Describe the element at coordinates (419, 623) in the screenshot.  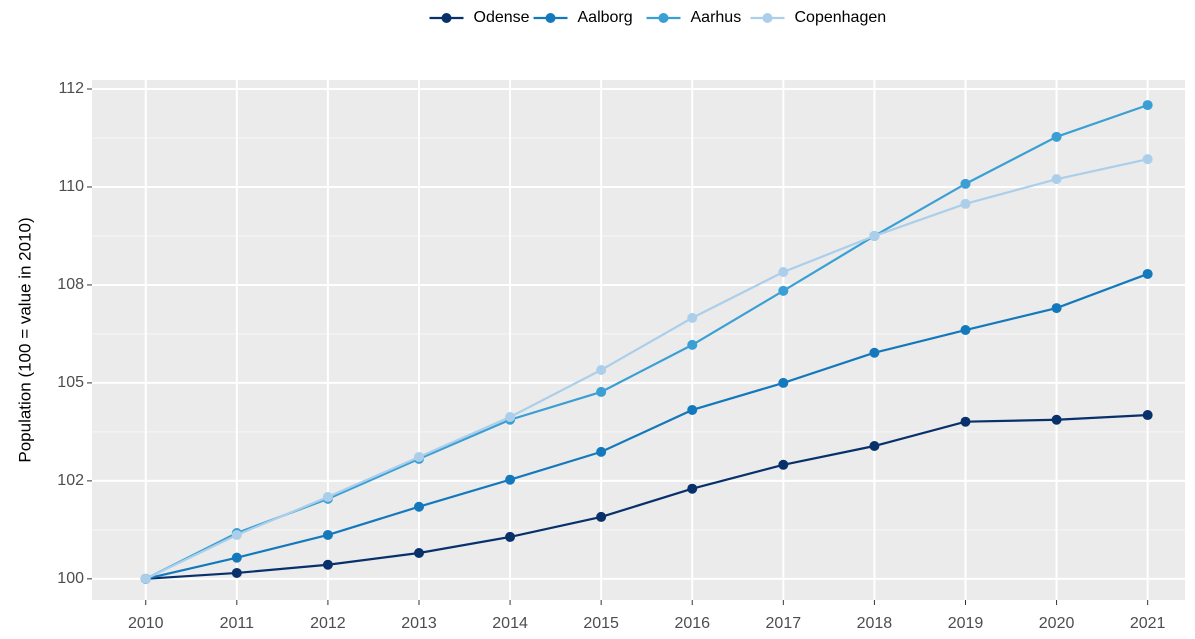
I see `x-tick-label: 2013` at that location.